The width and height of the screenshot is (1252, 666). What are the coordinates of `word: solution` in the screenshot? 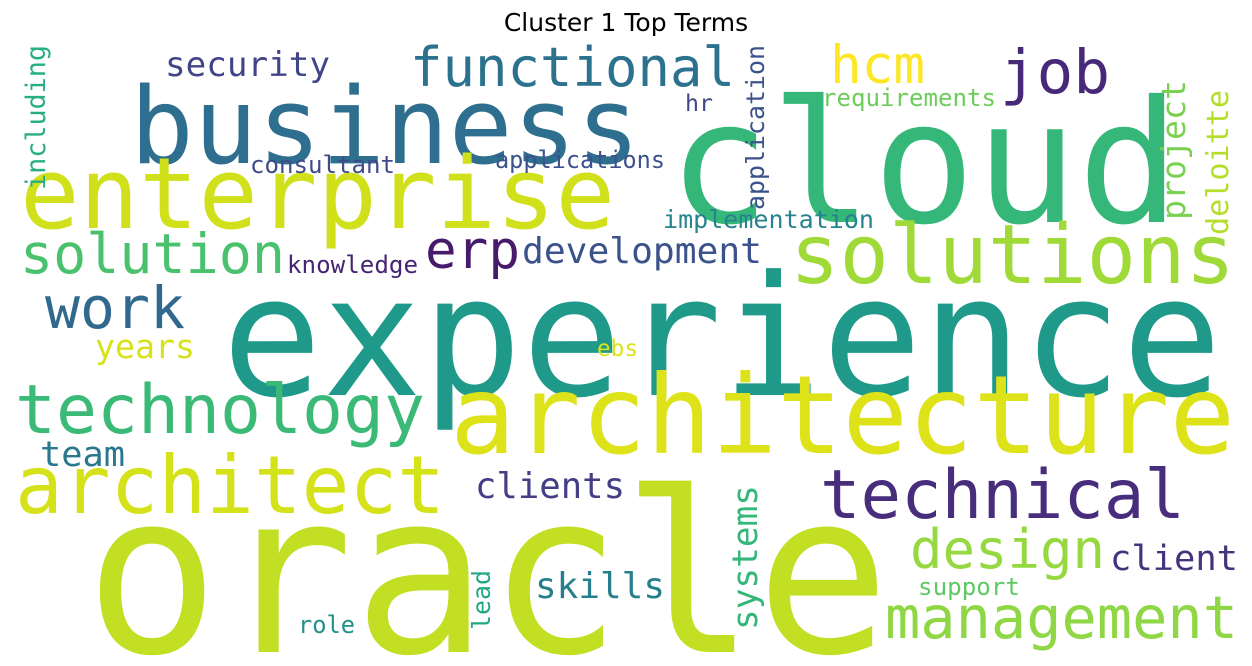 It's located at (152, 254).